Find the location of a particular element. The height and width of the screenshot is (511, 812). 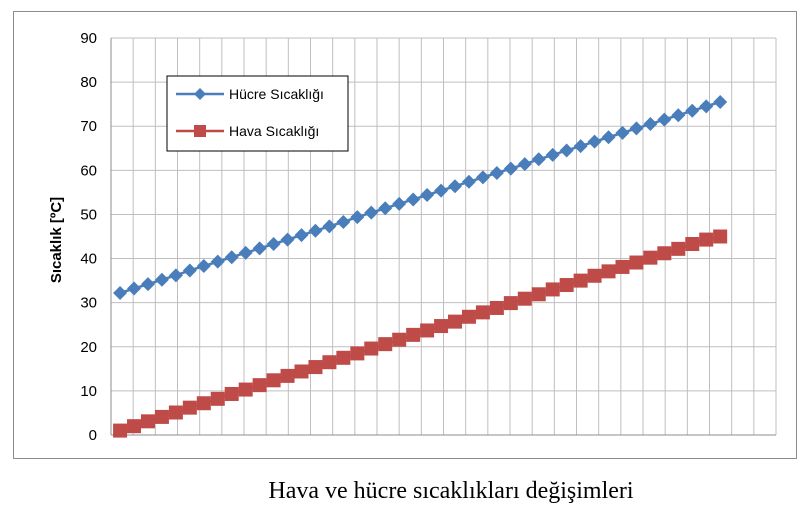

legend-item: Hava Sıcaklığı is located at coordinates (247, 131).